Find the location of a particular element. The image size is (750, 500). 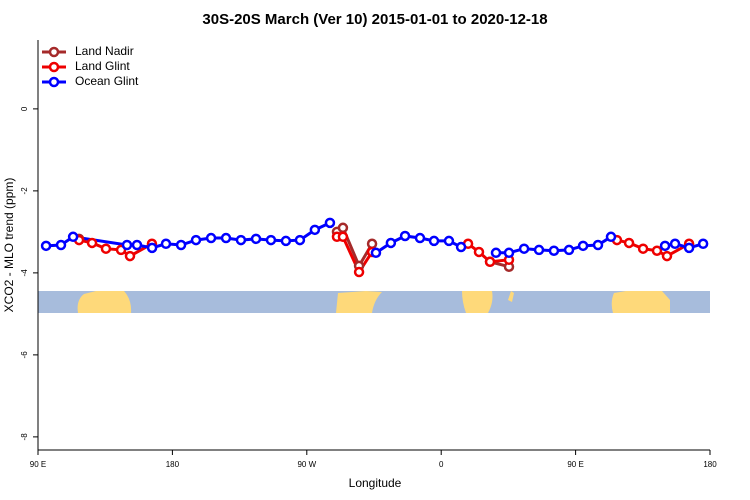

y-tick-label: -2 is located at coordinates (24, 191).